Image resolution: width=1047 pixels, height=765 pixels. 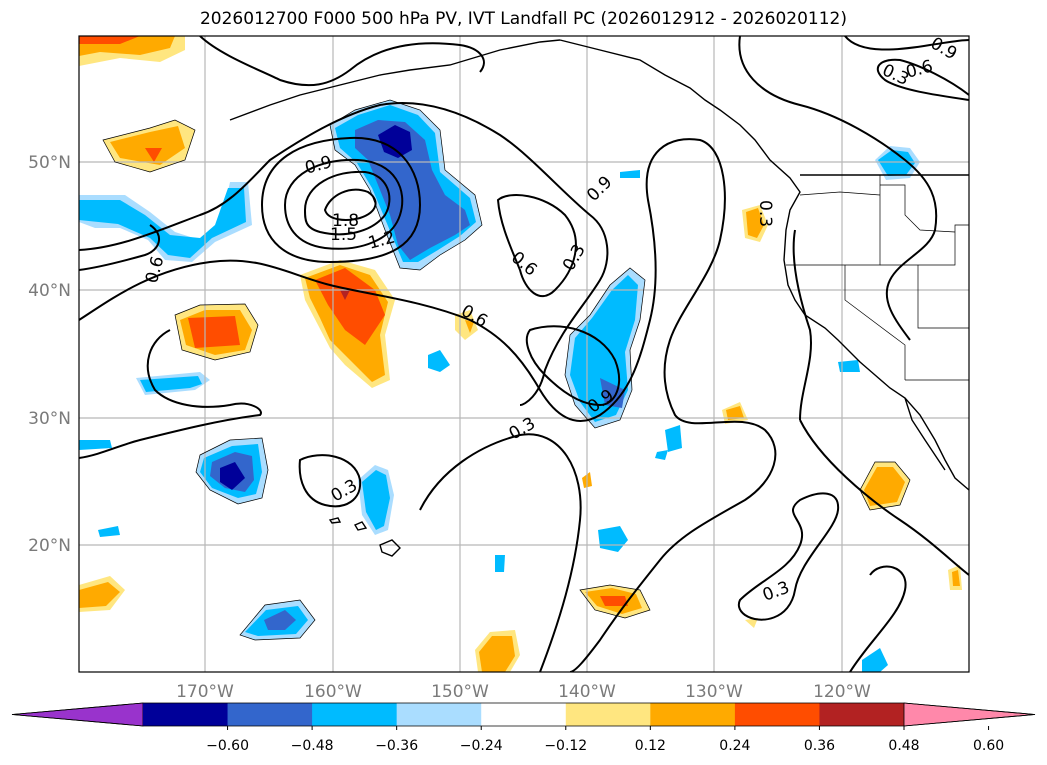 What do you see at coordinates (481, 746) in the screenshot?
I see `colorbar-label: −0.24` at bounding box center [481, 746].